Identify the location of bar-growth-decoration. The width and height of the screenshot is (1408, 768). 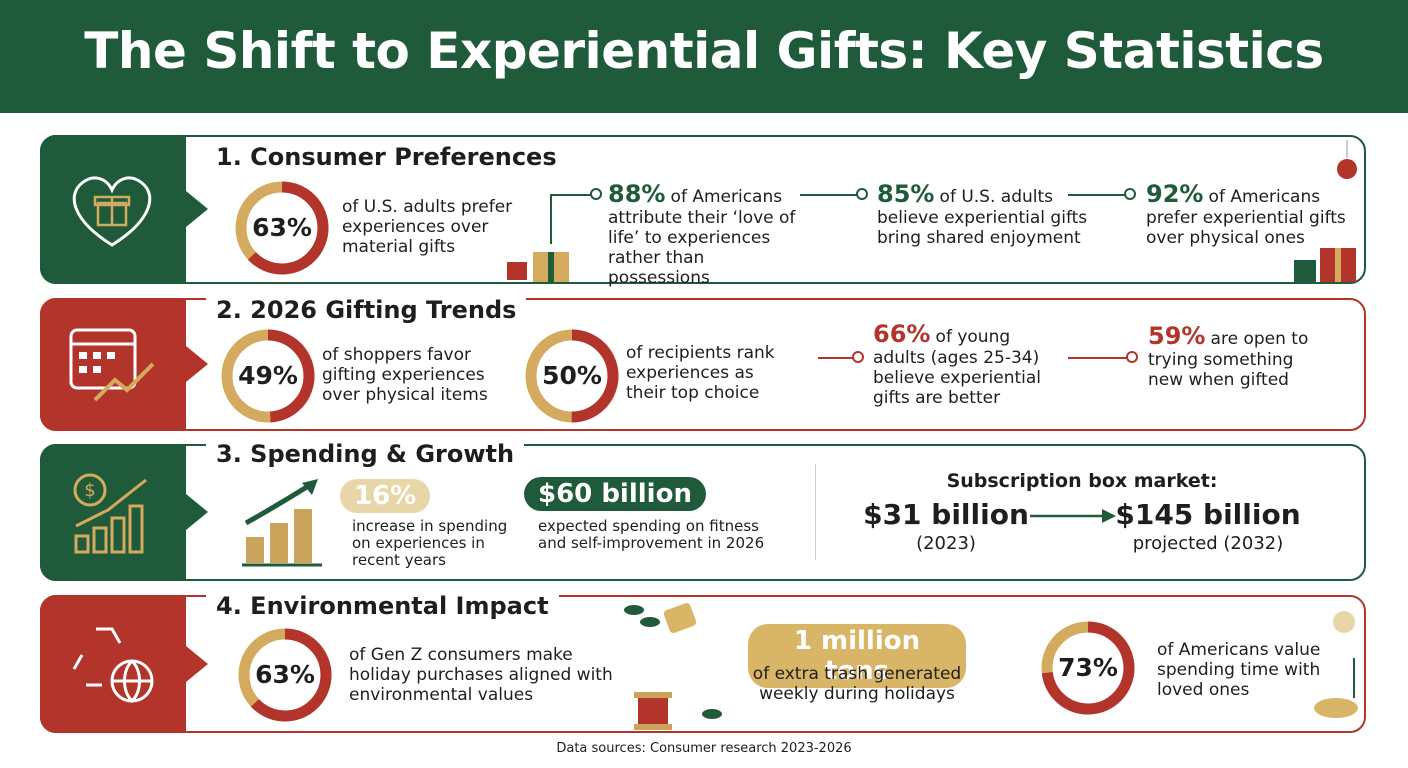
(282, 523).